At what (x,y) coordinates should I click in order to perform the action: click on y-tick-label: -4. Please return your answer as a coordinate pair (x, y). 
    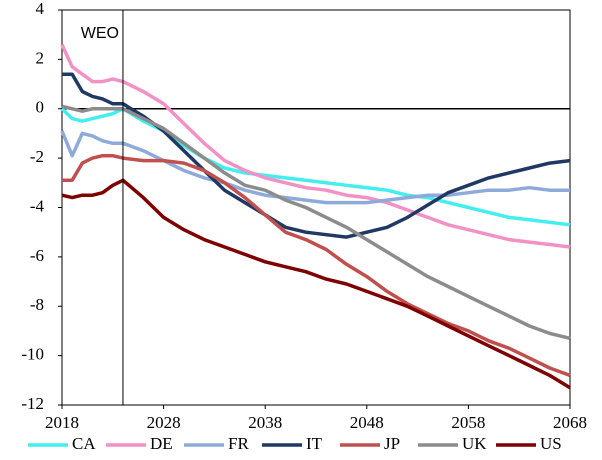
    Looking at the image, I should click on (37, 205).